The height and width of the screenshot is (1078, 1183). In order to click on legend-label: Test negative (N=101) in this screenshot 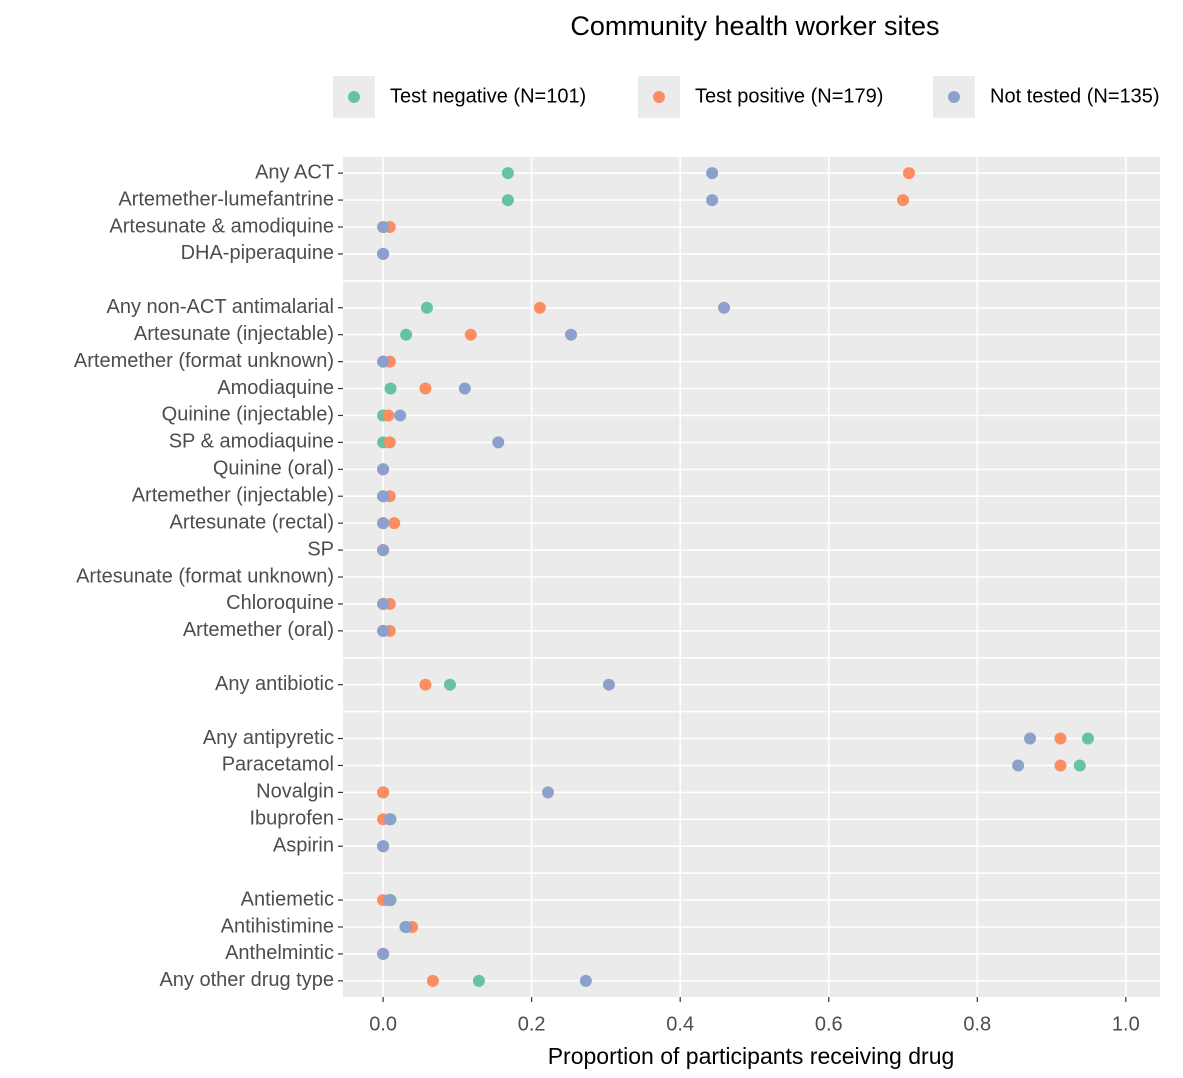, I will do `click(488, 96)`.